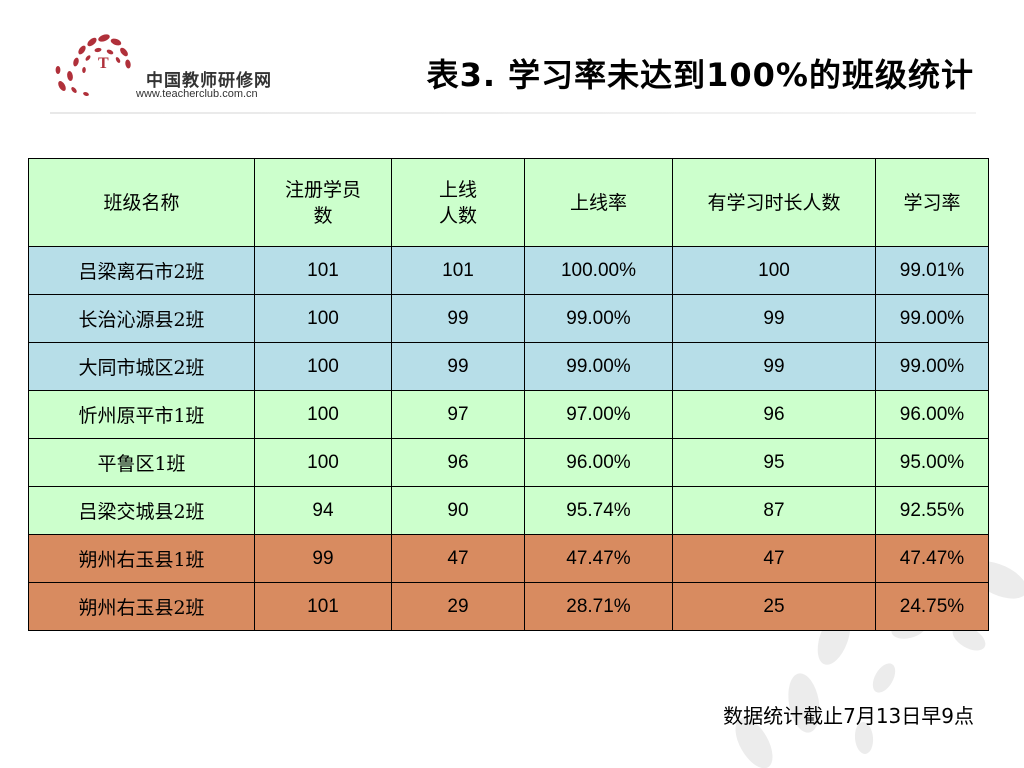  I want to click on class-name: 吕梁离石市2班, so click(141, 270).